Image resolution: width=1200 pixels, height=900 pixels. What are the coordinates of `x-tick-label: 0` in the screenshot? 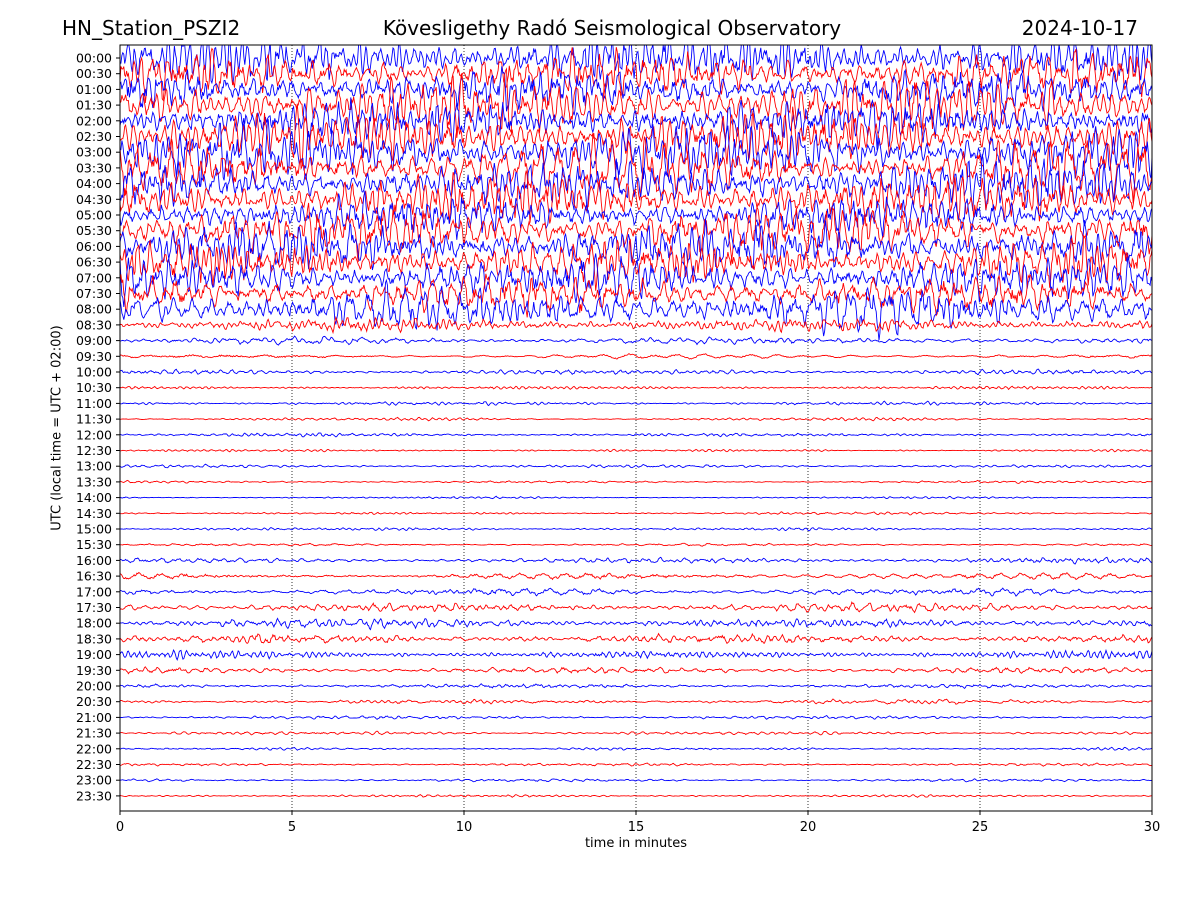 It's located at (120, 827).